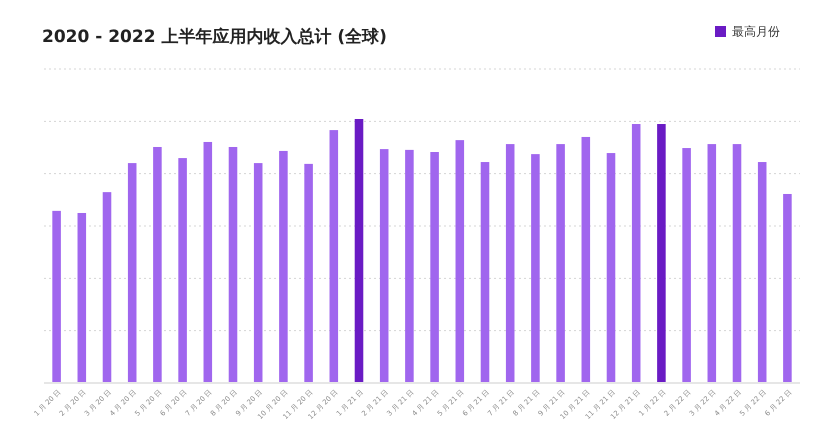 This screenshot has height=440, width=830. Describe the element at coordinates (214, 37) in the screenshot. I see `chart-title: 2020 - 2022 上半年应用内收入总计 (全球)` at that location.